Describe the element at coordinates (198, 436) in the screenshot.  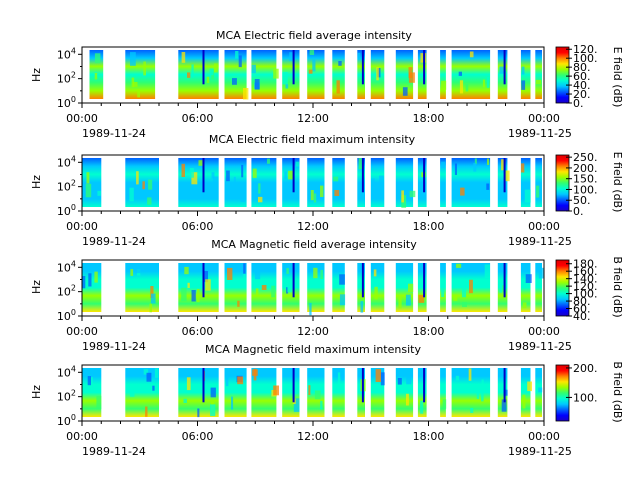
I see `x-tick-label: 06:00` at that location.